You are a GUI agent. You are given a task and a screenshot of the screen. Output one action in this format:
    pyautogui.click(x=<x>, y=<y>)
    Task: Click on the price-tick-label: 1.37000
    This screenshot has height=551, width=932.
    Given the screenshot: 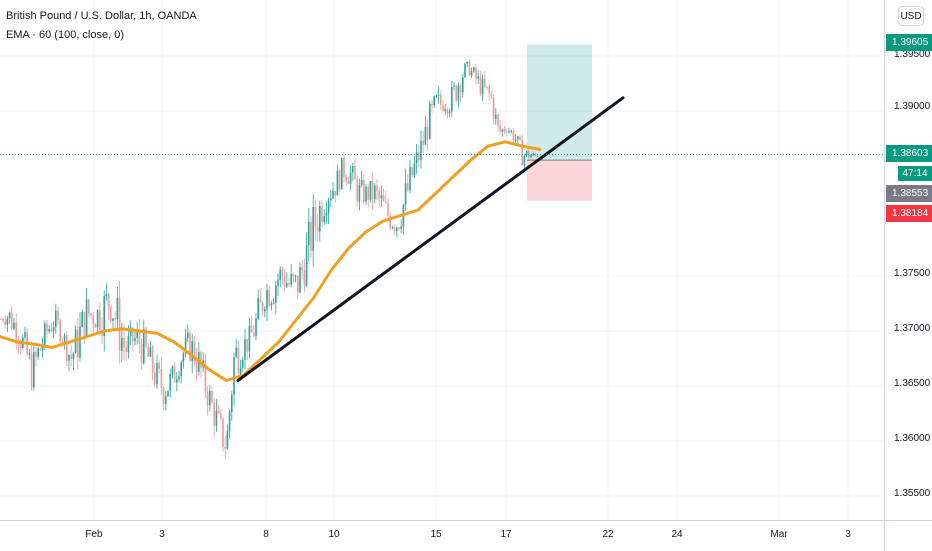 What is the action you would take?
    pyautogui.click(x=912, y=328)
    